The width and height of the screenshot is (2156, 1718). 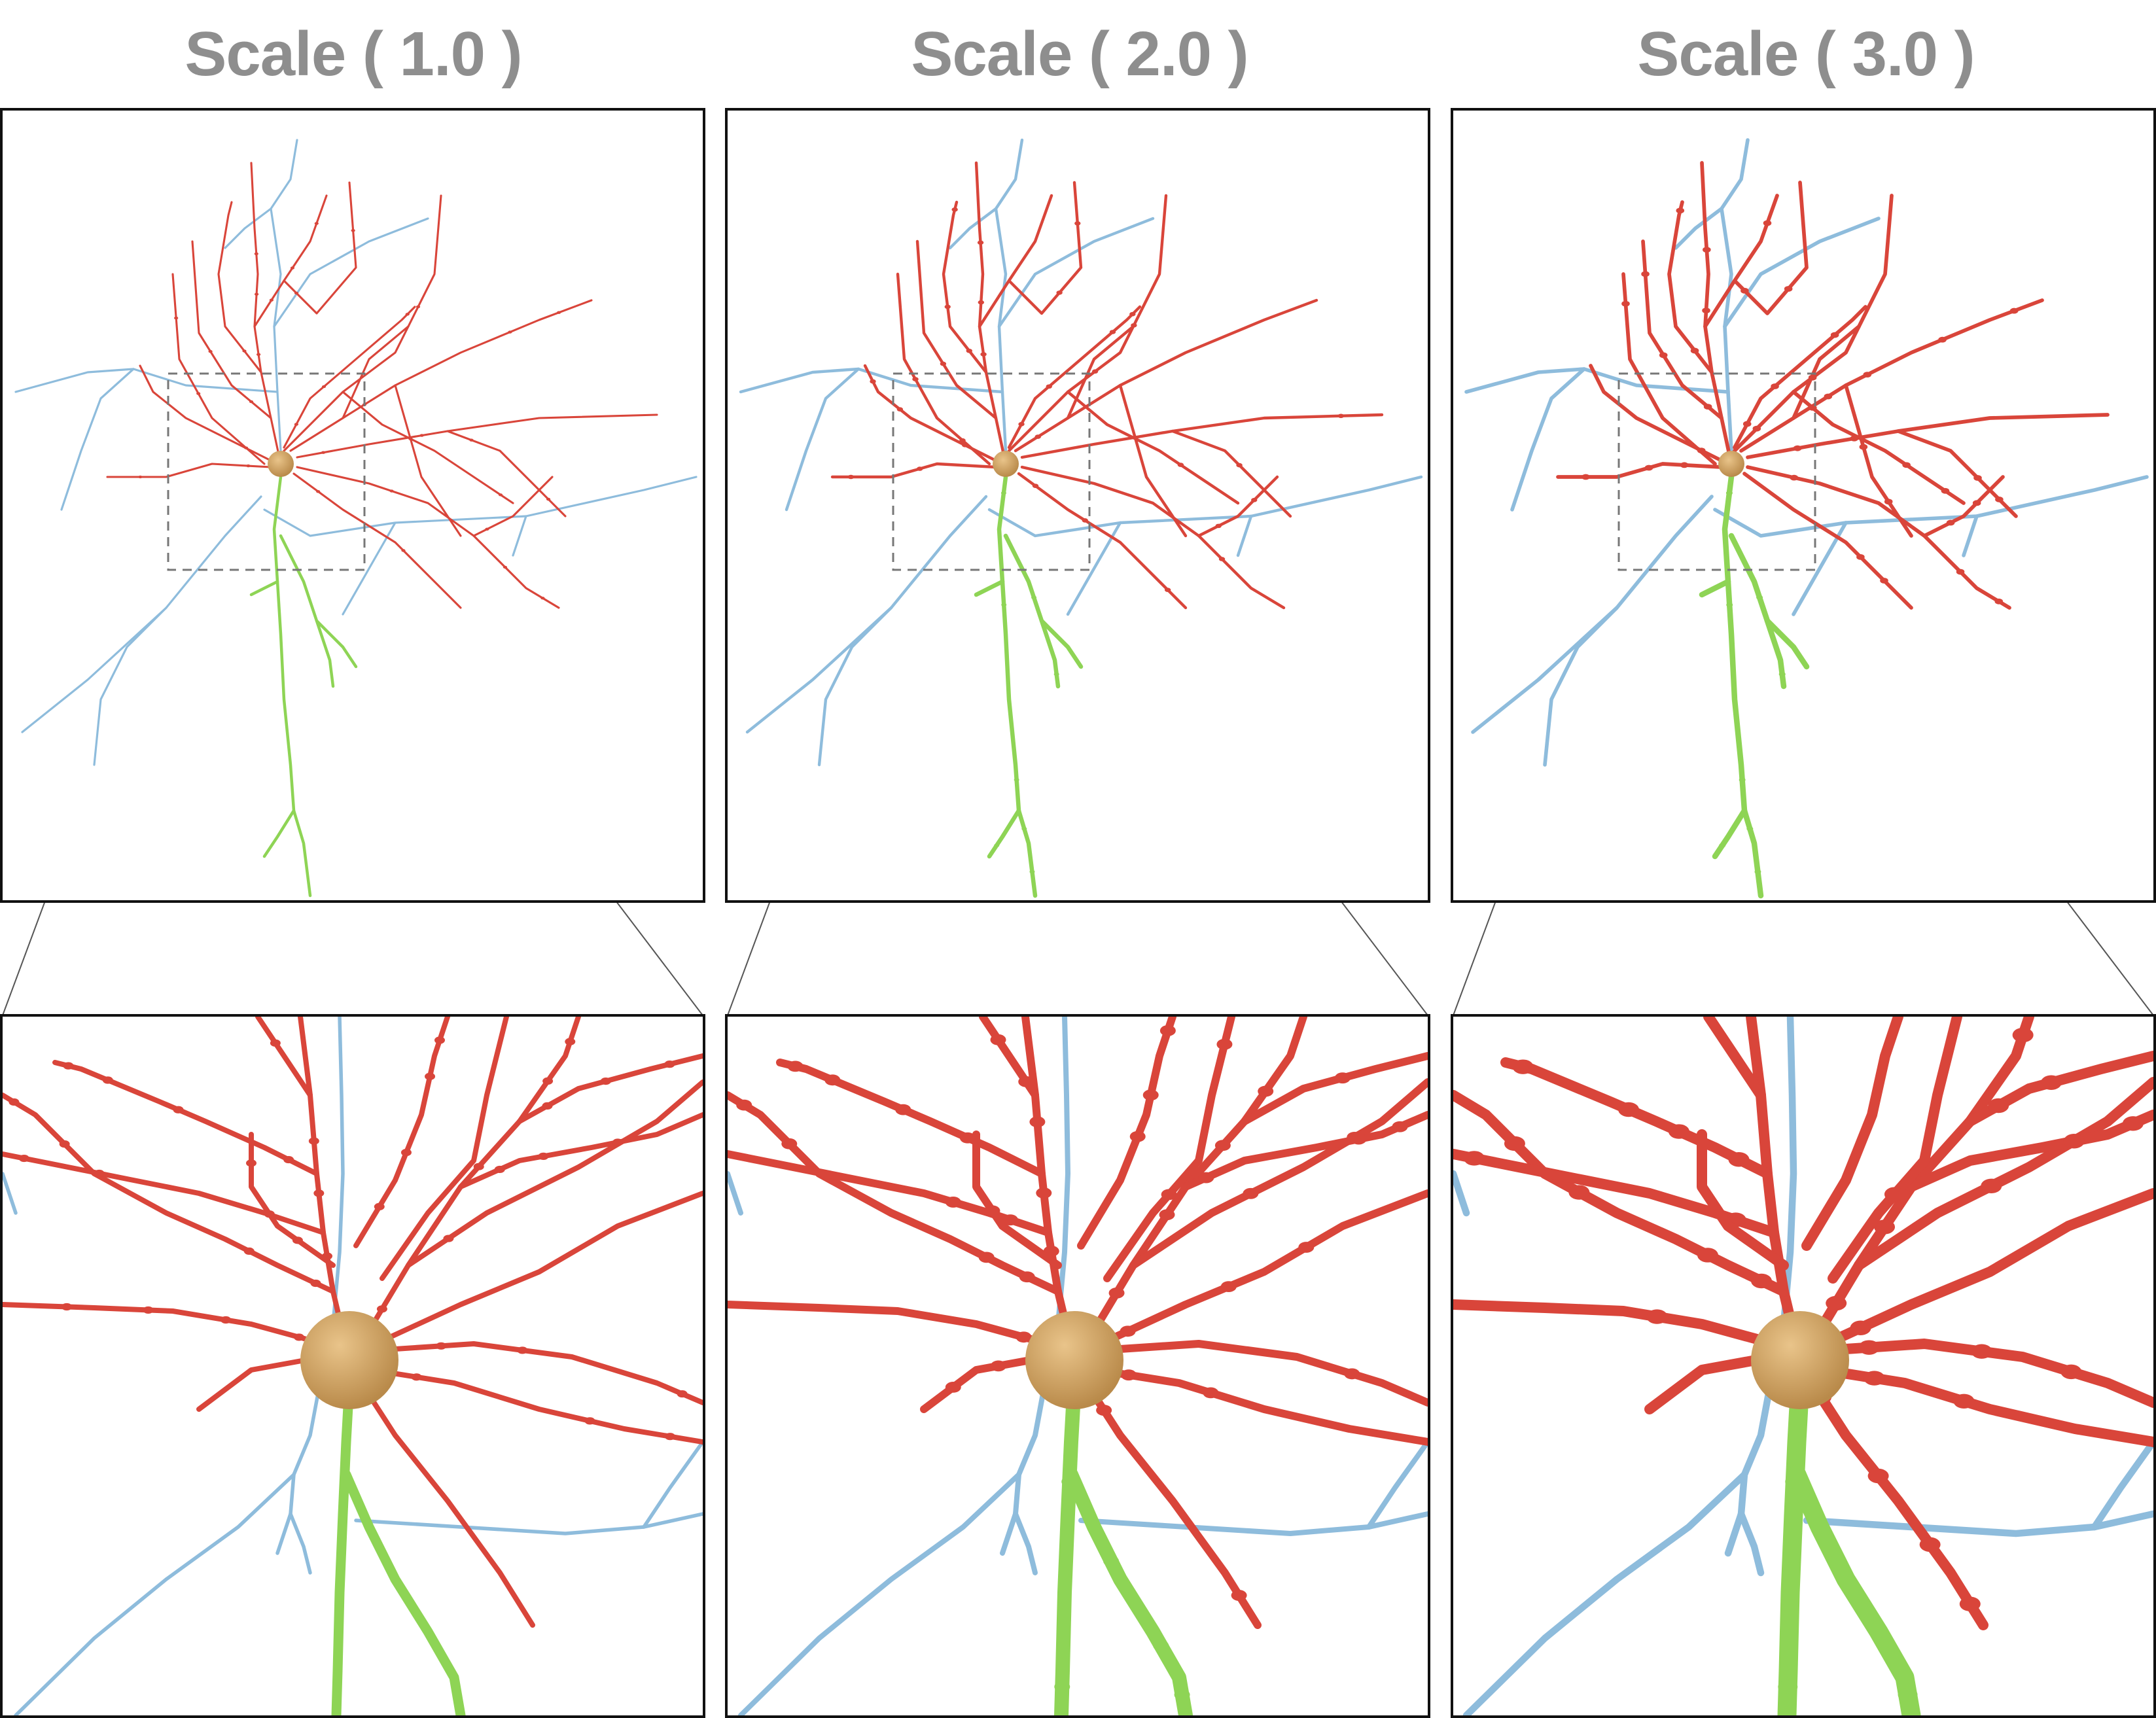 What do you see at coordinates (1716, 471) in the screenshot?
I see `zoom-region-box` at bounding box center [1716, 471].